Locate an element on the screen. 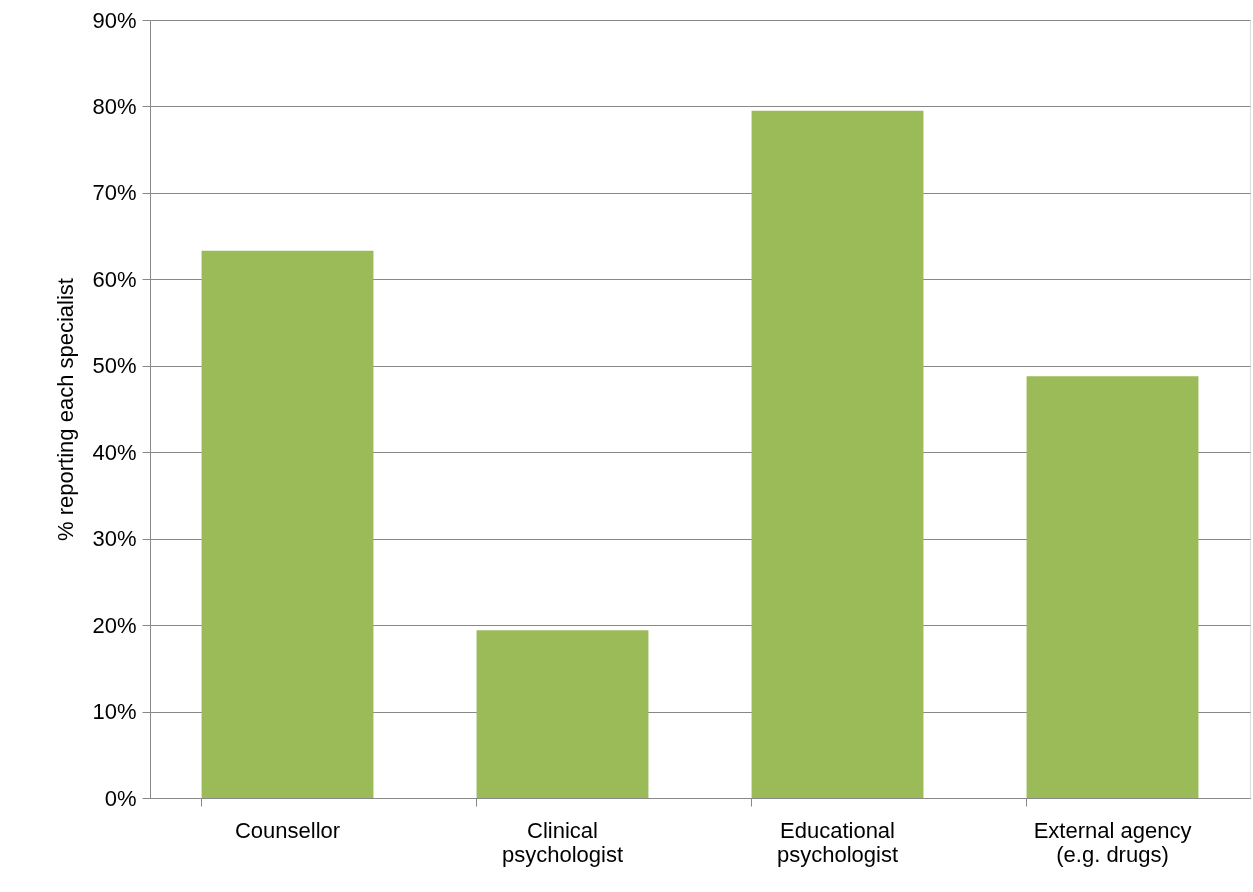  x-tick-label: Educational psychologist is located at coordinates (837, 842).